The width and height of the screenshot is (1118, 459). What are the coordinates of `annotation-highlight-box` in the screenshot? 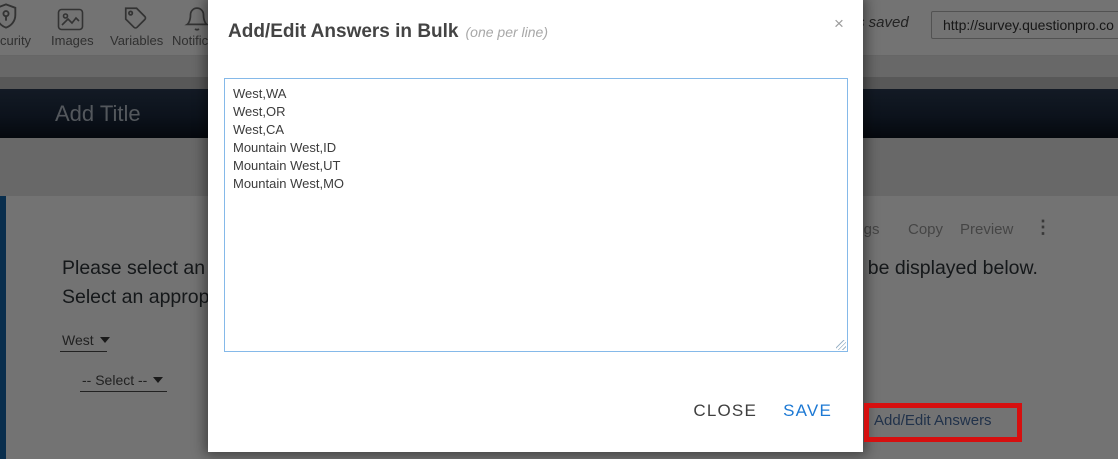 It's located at (943, 422).